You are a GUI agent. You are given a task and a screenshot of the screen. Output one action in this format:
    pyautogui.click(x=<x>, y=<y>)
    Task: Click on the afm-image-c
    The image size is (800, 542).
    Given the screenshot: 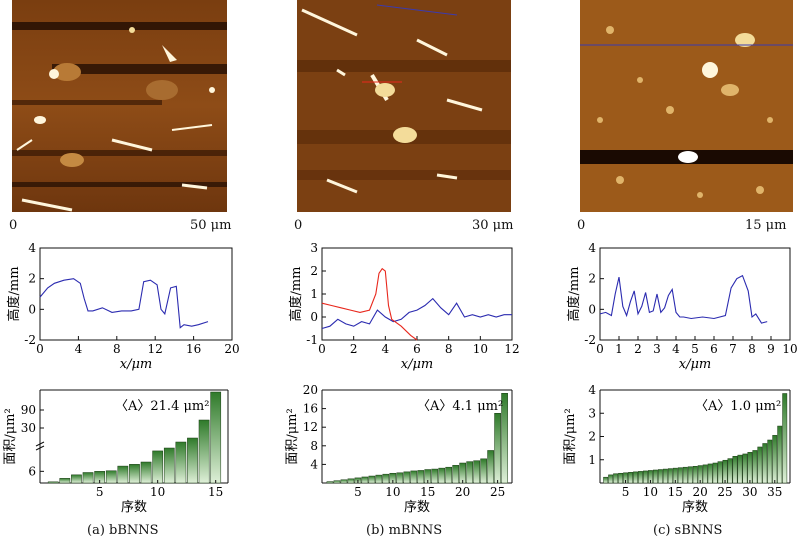 What is the action you would take?
    pyautogui.click(x=686, y=106)
    